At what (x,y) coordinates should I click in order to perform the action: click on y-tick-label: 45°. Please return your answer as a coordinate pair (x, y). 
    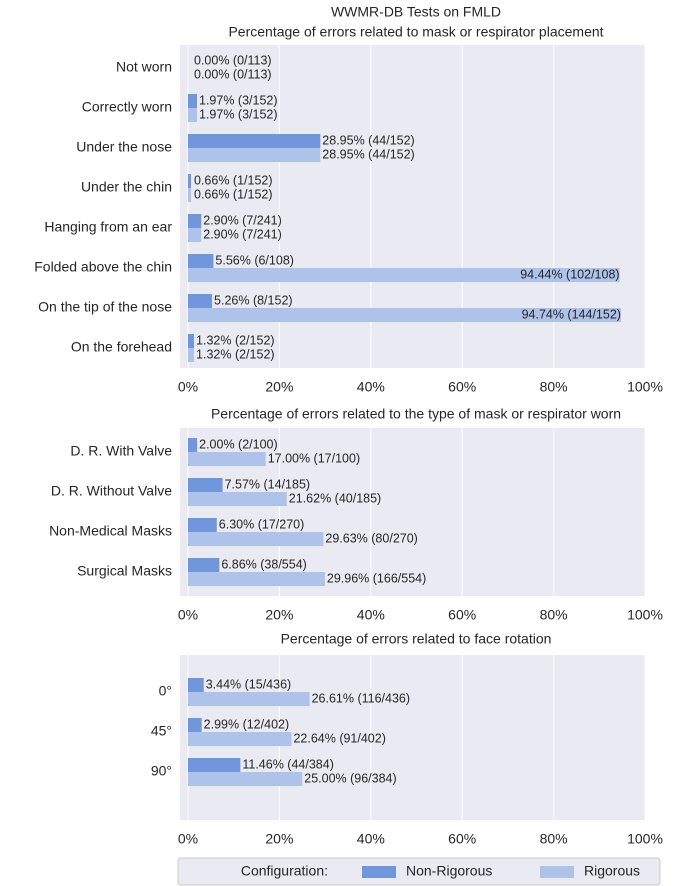
    Looking at the image, I should click on (161, 731).